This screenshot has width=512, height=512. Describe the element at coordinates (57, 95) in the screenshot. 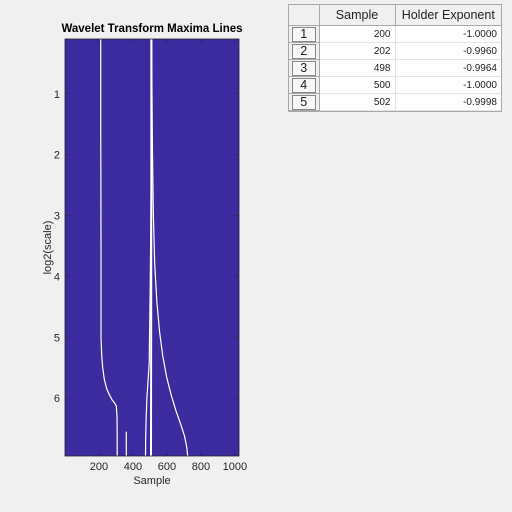

I see `y-tick-label: 1` at that location.